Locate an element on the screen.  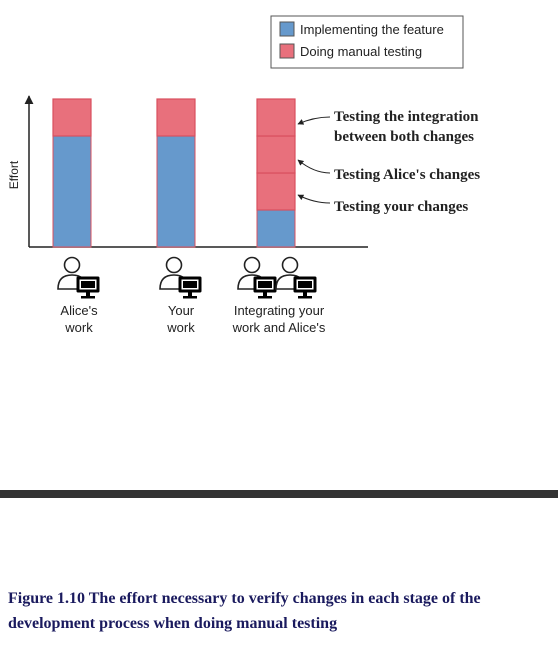
category-icons is located at coordinates (187, 277).